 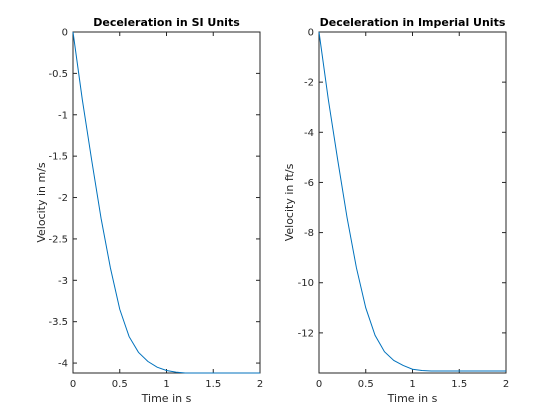 What do you see at coordinates (58, 157) in the screenshot?
I see `y-tick-label: -1.5` at bounding box center [58, 157].